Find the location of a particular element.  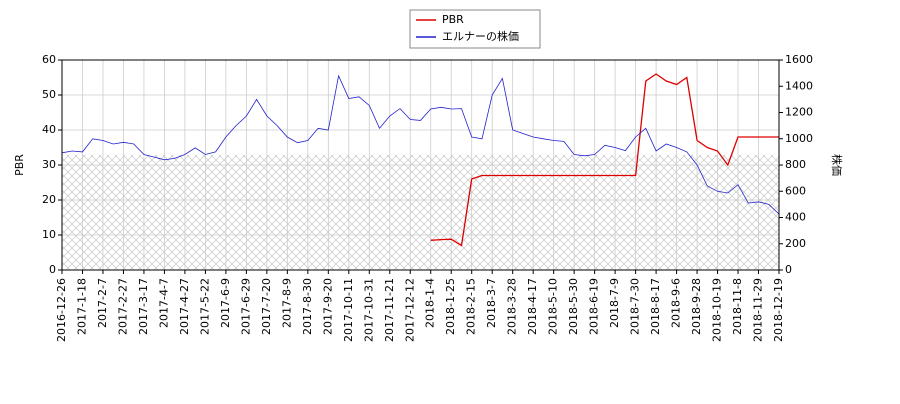

x-tick-label: 2017-1-18 is located at coordinates (81, 306).